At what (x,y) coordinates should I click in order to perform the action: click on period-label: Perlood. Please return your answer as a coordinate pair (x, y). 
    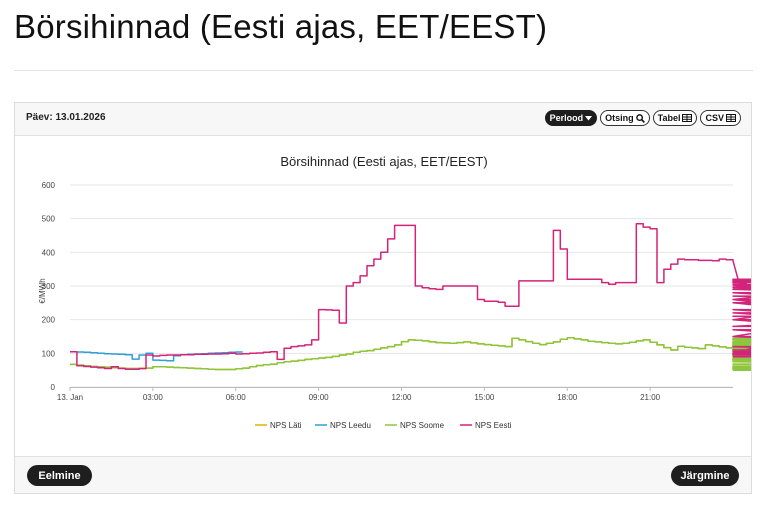
    Looking at the image, I should click on (566, 118).